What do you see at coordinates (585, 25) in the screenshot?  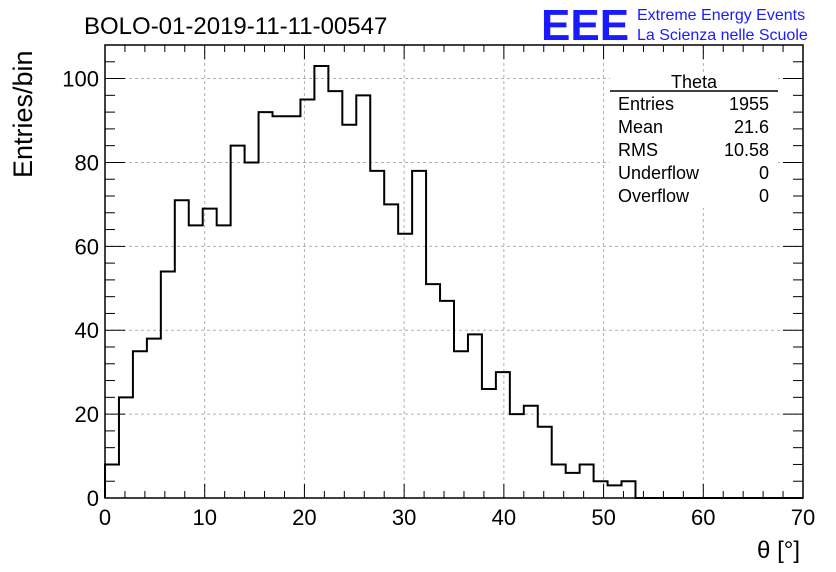 I see `eee-logo-mark: EEE` at bounding box center [585, 25].